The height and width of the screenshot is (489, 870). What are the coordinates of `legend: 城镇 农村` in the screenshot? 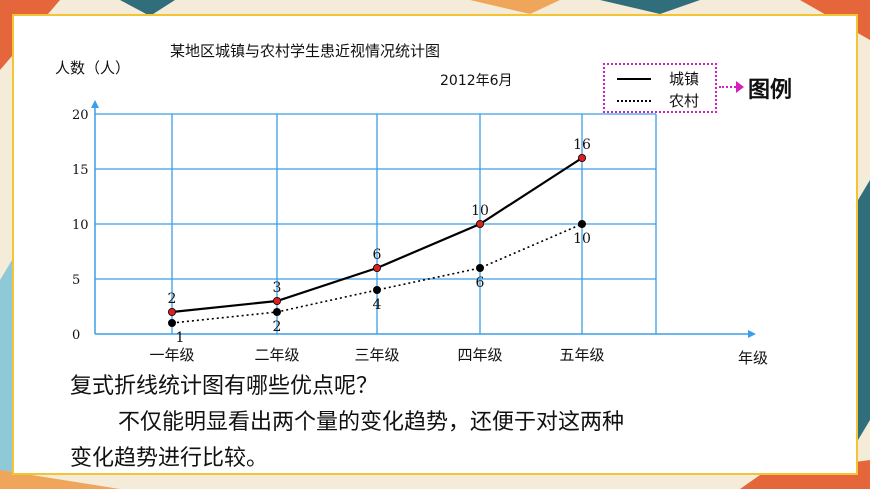 It's located at (660, 88).